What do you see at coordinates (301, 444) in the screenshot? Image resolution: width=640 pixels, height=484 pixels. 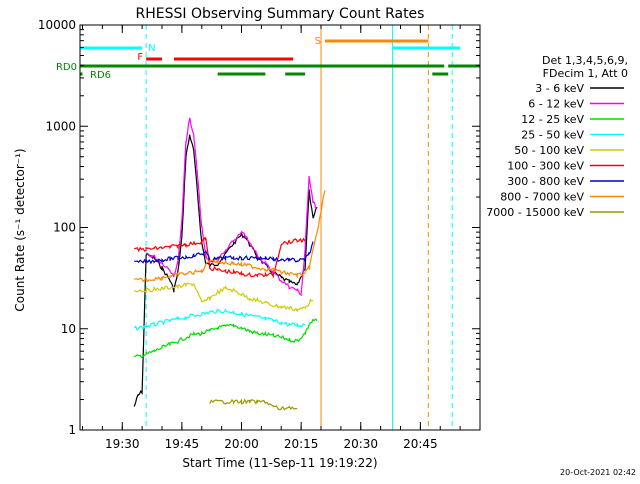 I see `x-tick-label: 20:15` at bounding box center [301, 444].